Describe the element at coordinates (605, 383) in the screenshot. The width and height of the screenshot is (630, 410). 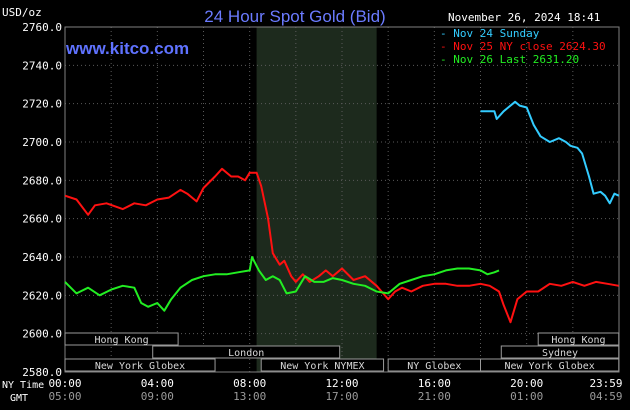
I see `x-tick-label-ny: 23:59` at that location.